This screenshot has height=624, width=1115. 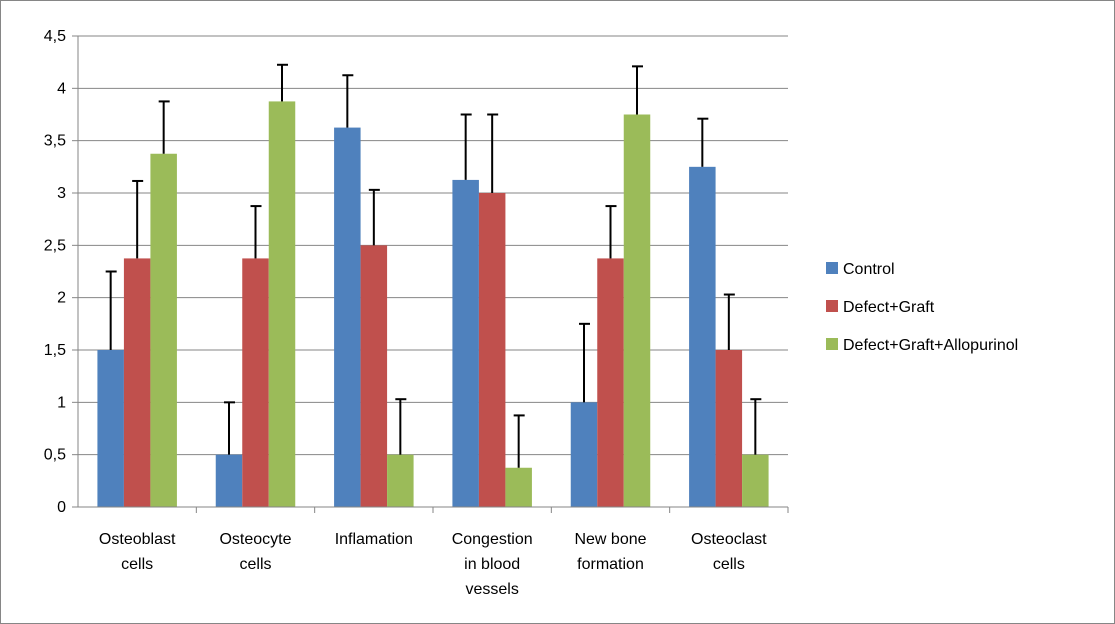 What do you see at coordinates (930, 345) in the screenshot?
I see `legend-label: Defect+Graft+Allopurinol` at bounding box center [930, 345].